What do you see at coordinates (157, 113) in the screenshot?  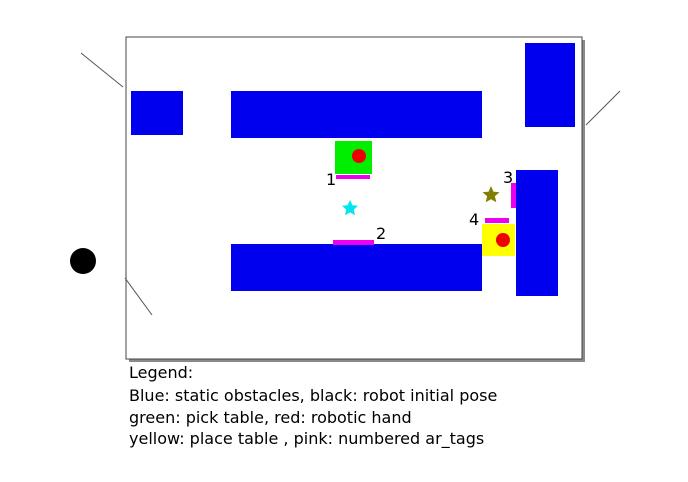 I see `obstacle-small-left` at bounding box center [157, 113].